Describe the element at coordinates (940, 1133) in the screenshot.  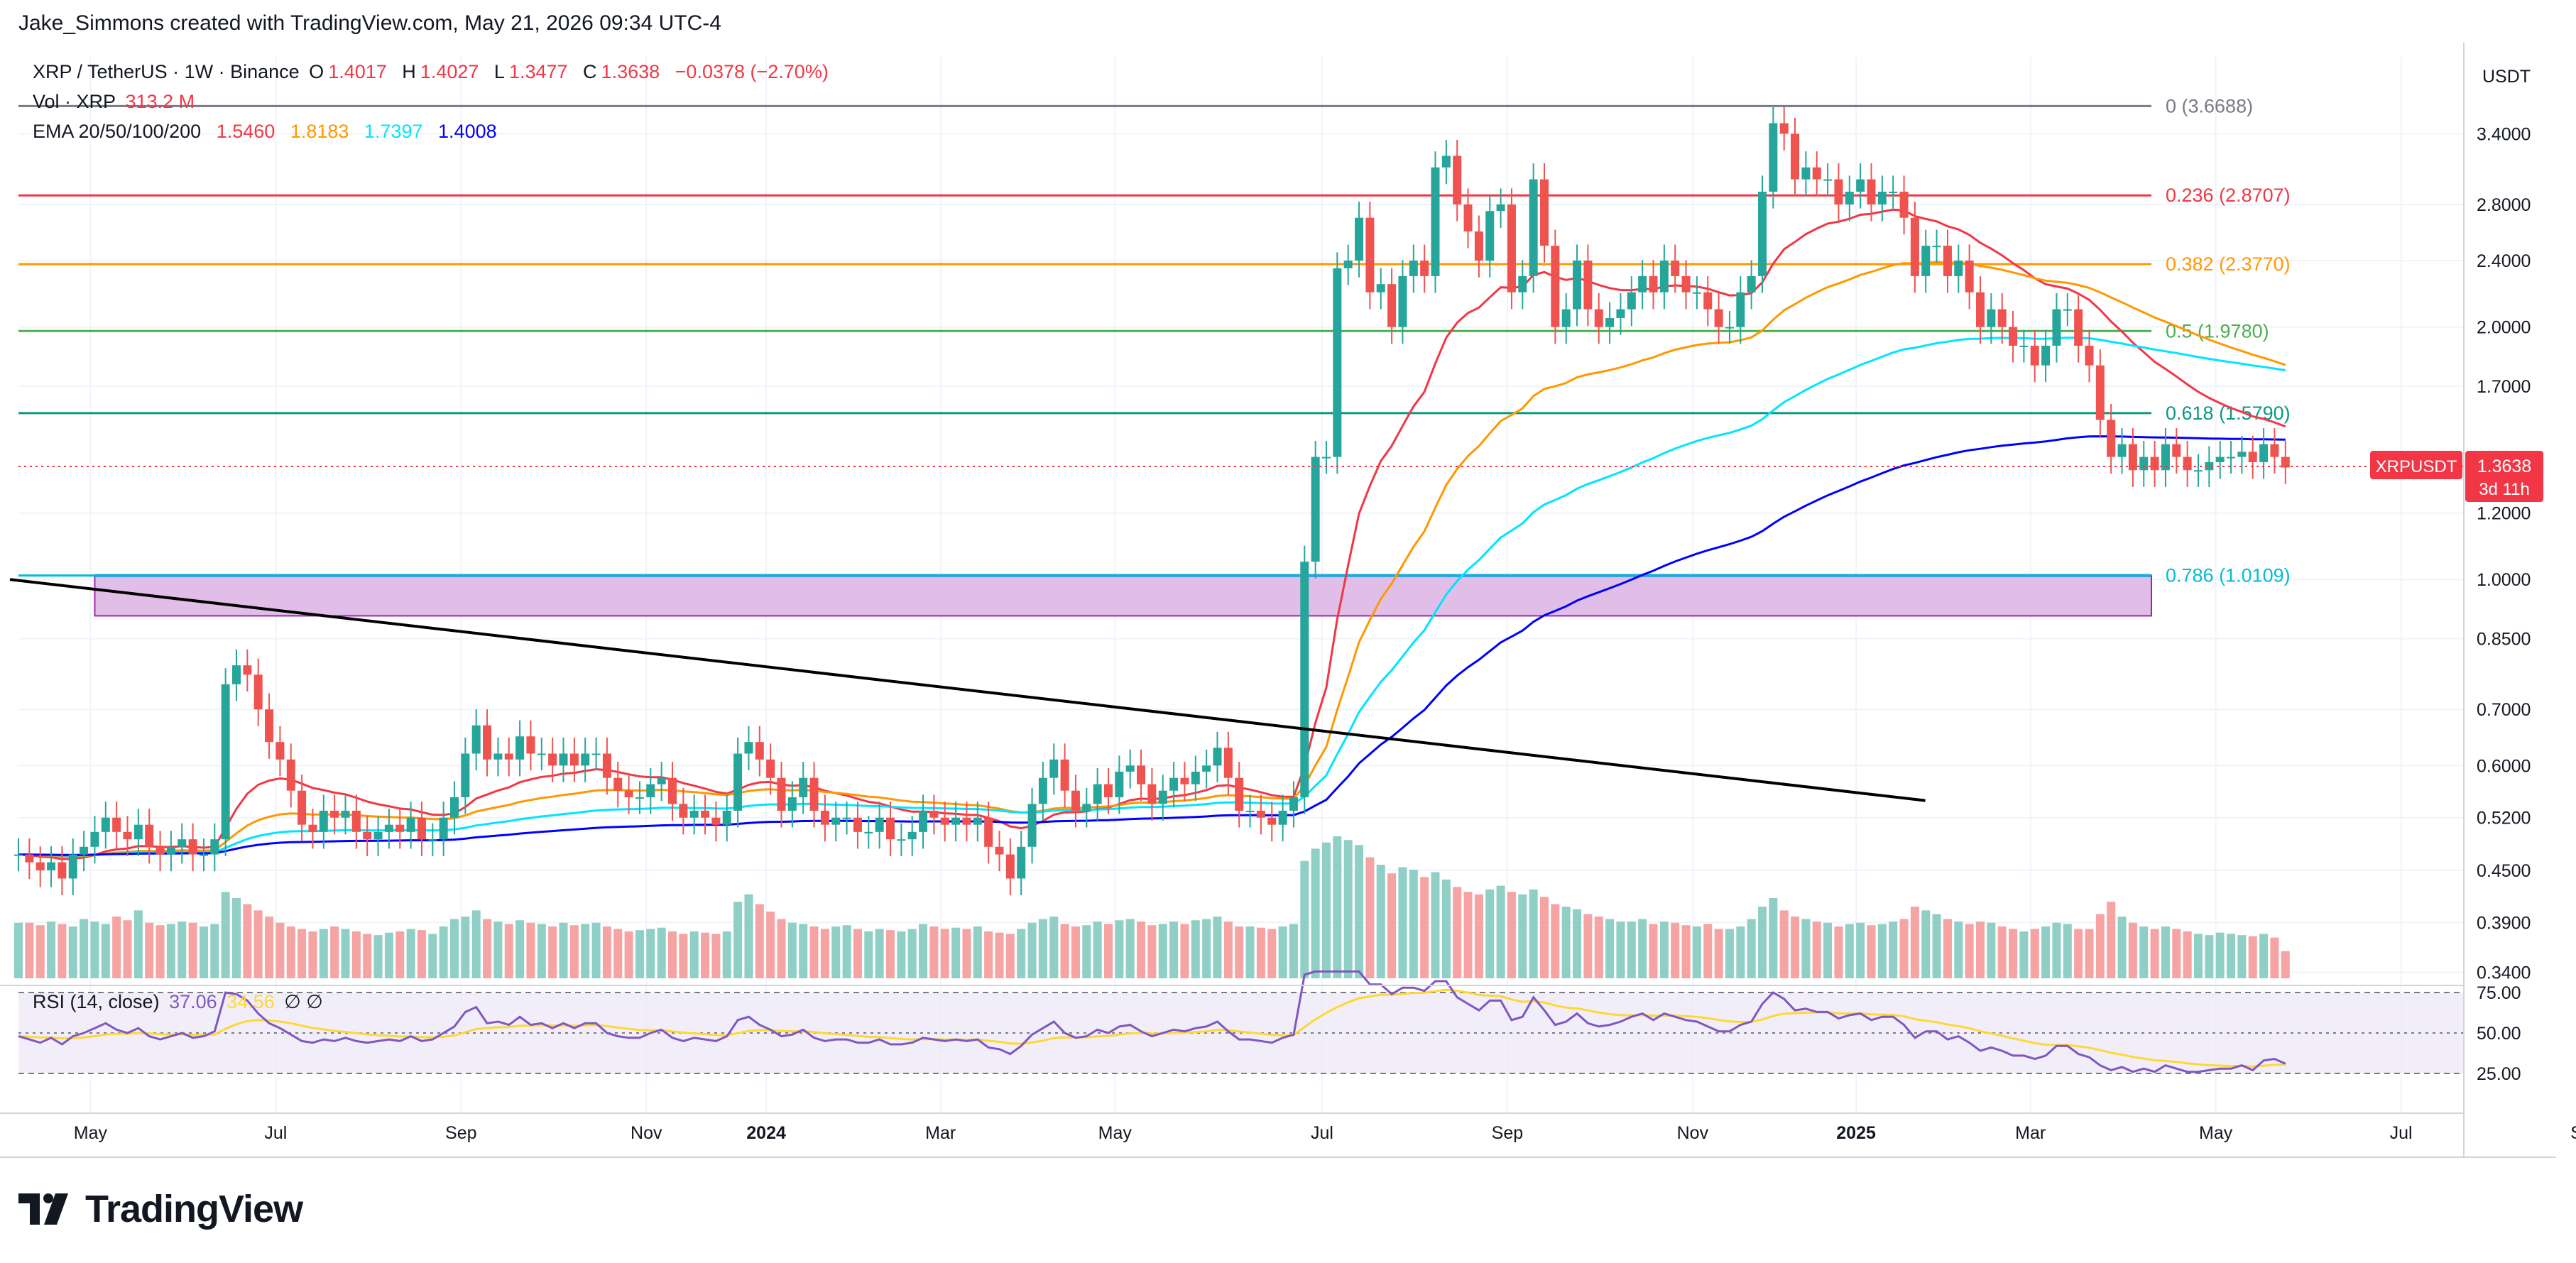
I see `time-tick-label: Mar` at that location.